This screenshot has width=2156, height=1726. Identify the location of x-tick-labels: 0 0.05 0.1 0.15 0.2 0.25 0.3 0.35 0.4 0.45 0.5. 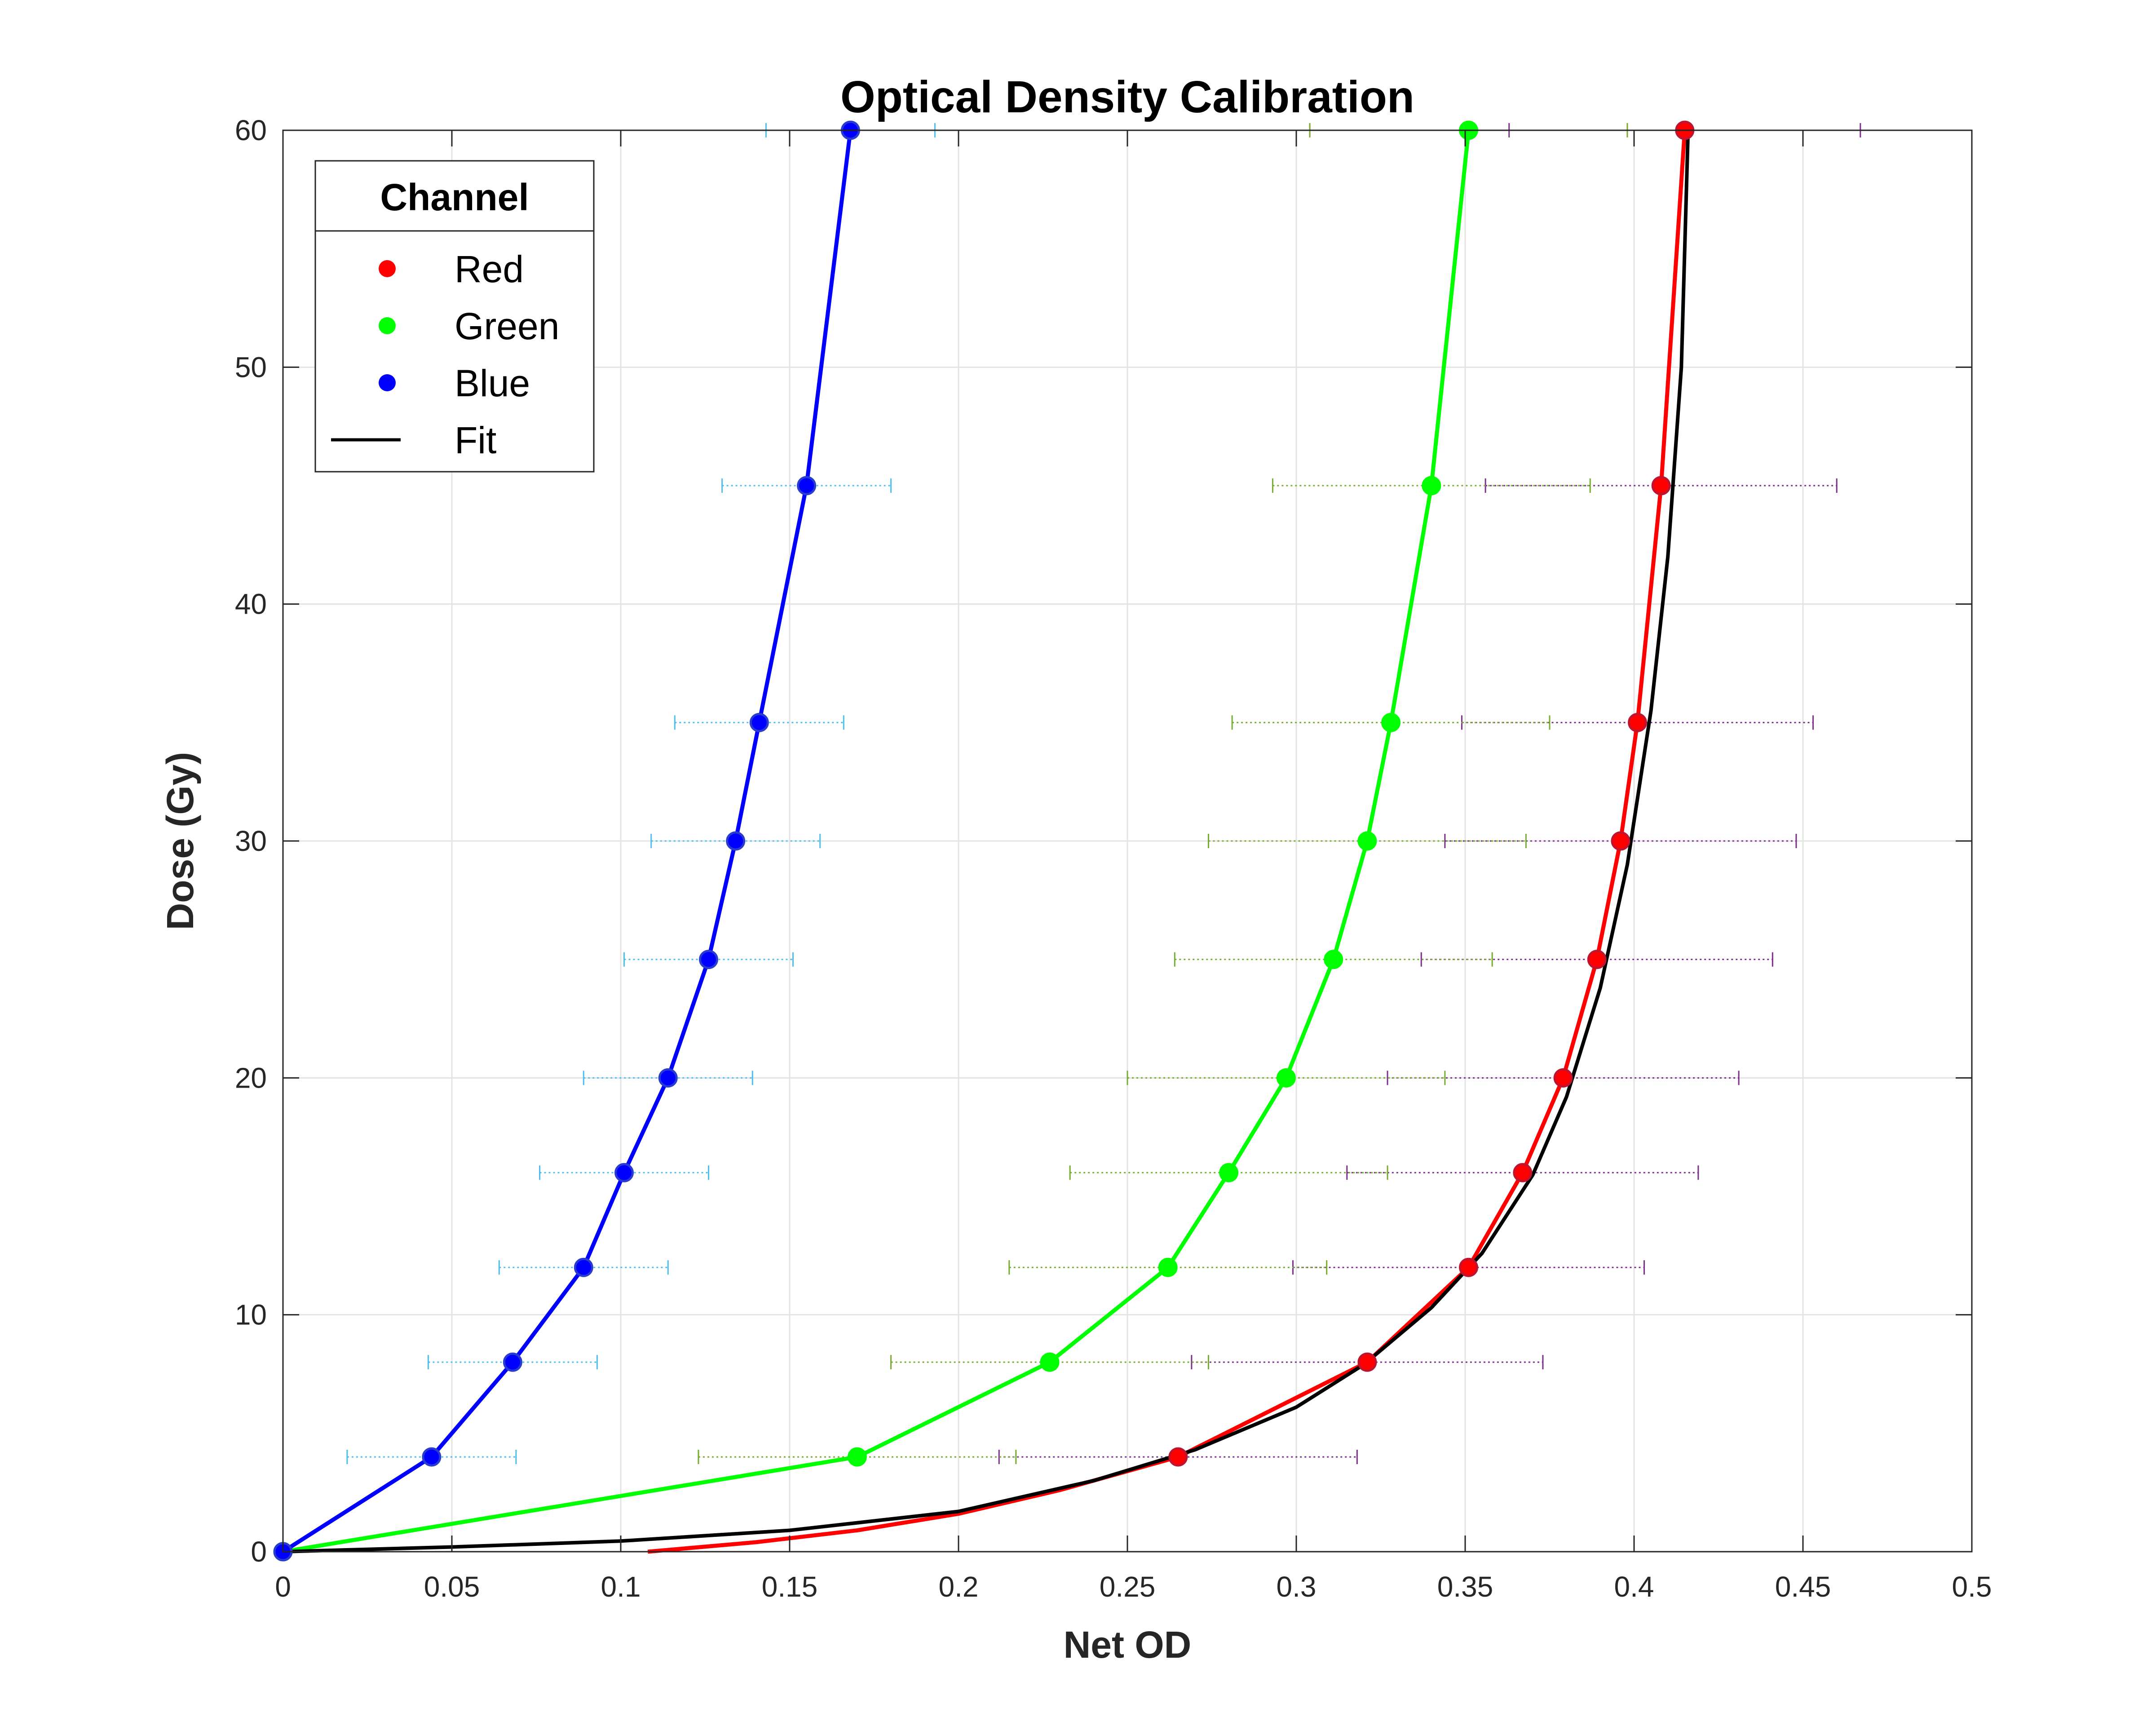
(1134, 1587).